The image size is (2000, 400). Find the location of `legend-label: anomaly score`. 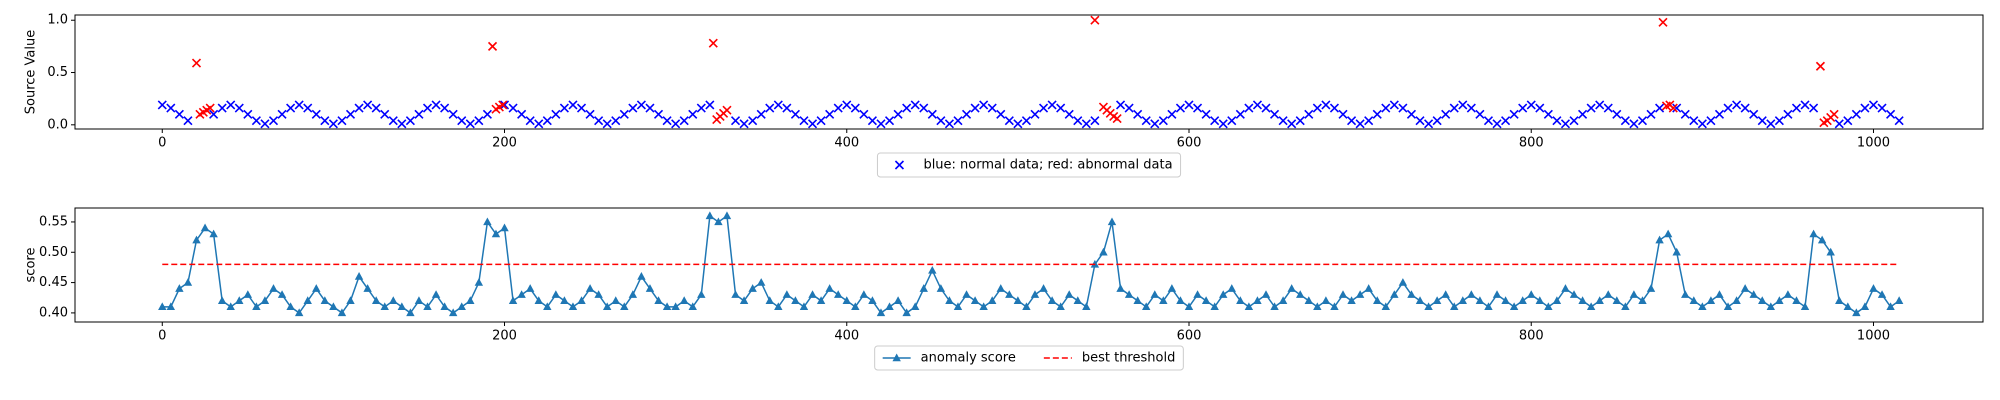

legend-label: anomaly score is located at coordinates (968, 358).